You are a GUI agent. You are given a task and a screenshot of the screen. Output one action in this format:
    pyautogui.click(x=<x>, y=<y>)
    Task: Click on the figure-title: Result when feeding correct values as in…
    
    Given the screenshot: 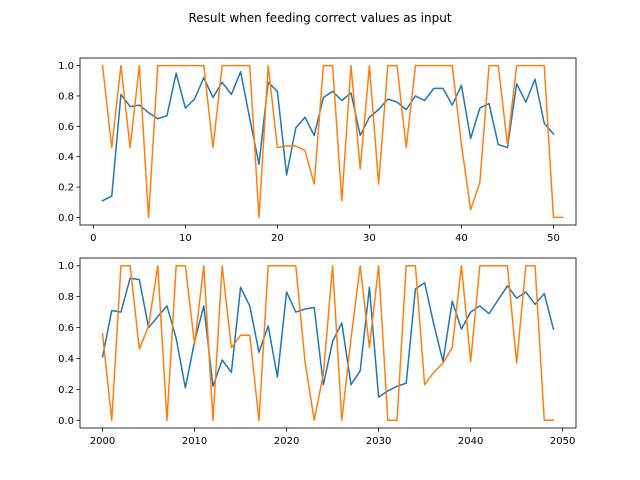 What is the action you would take?
    pyautogui.click(x=319, y=18)
    